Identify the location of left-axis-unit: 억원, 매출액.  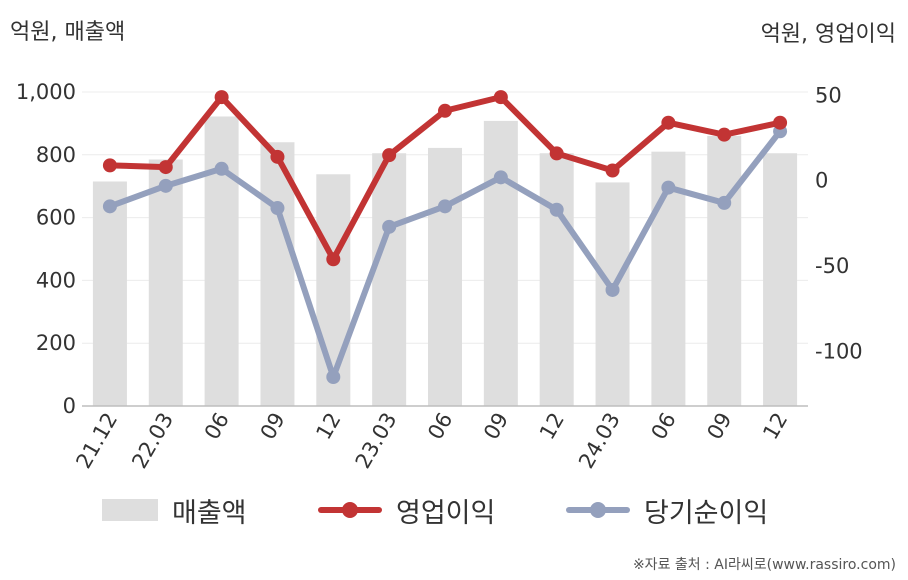
(68, 32).